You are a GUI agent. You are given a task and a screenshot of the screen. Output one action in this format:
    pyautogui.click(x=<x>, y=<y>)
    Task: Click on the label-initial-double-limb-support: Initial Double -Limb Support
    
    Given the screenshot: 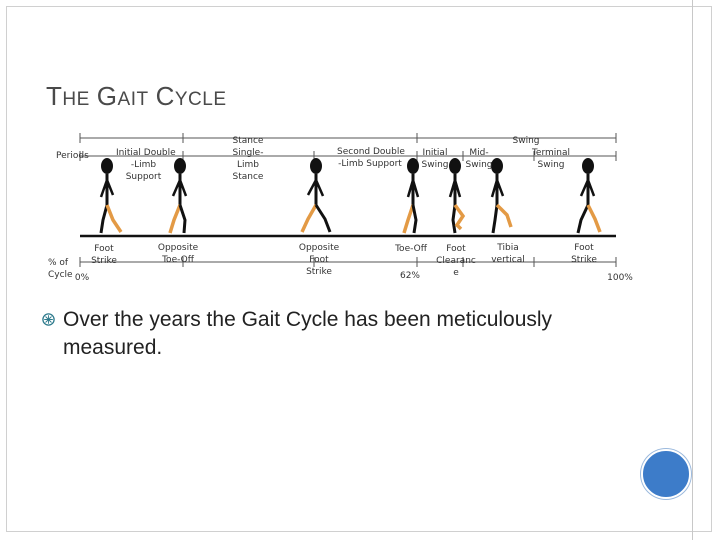 What is the action you would take?
    pyautogui.click(x=146, y=165)
    